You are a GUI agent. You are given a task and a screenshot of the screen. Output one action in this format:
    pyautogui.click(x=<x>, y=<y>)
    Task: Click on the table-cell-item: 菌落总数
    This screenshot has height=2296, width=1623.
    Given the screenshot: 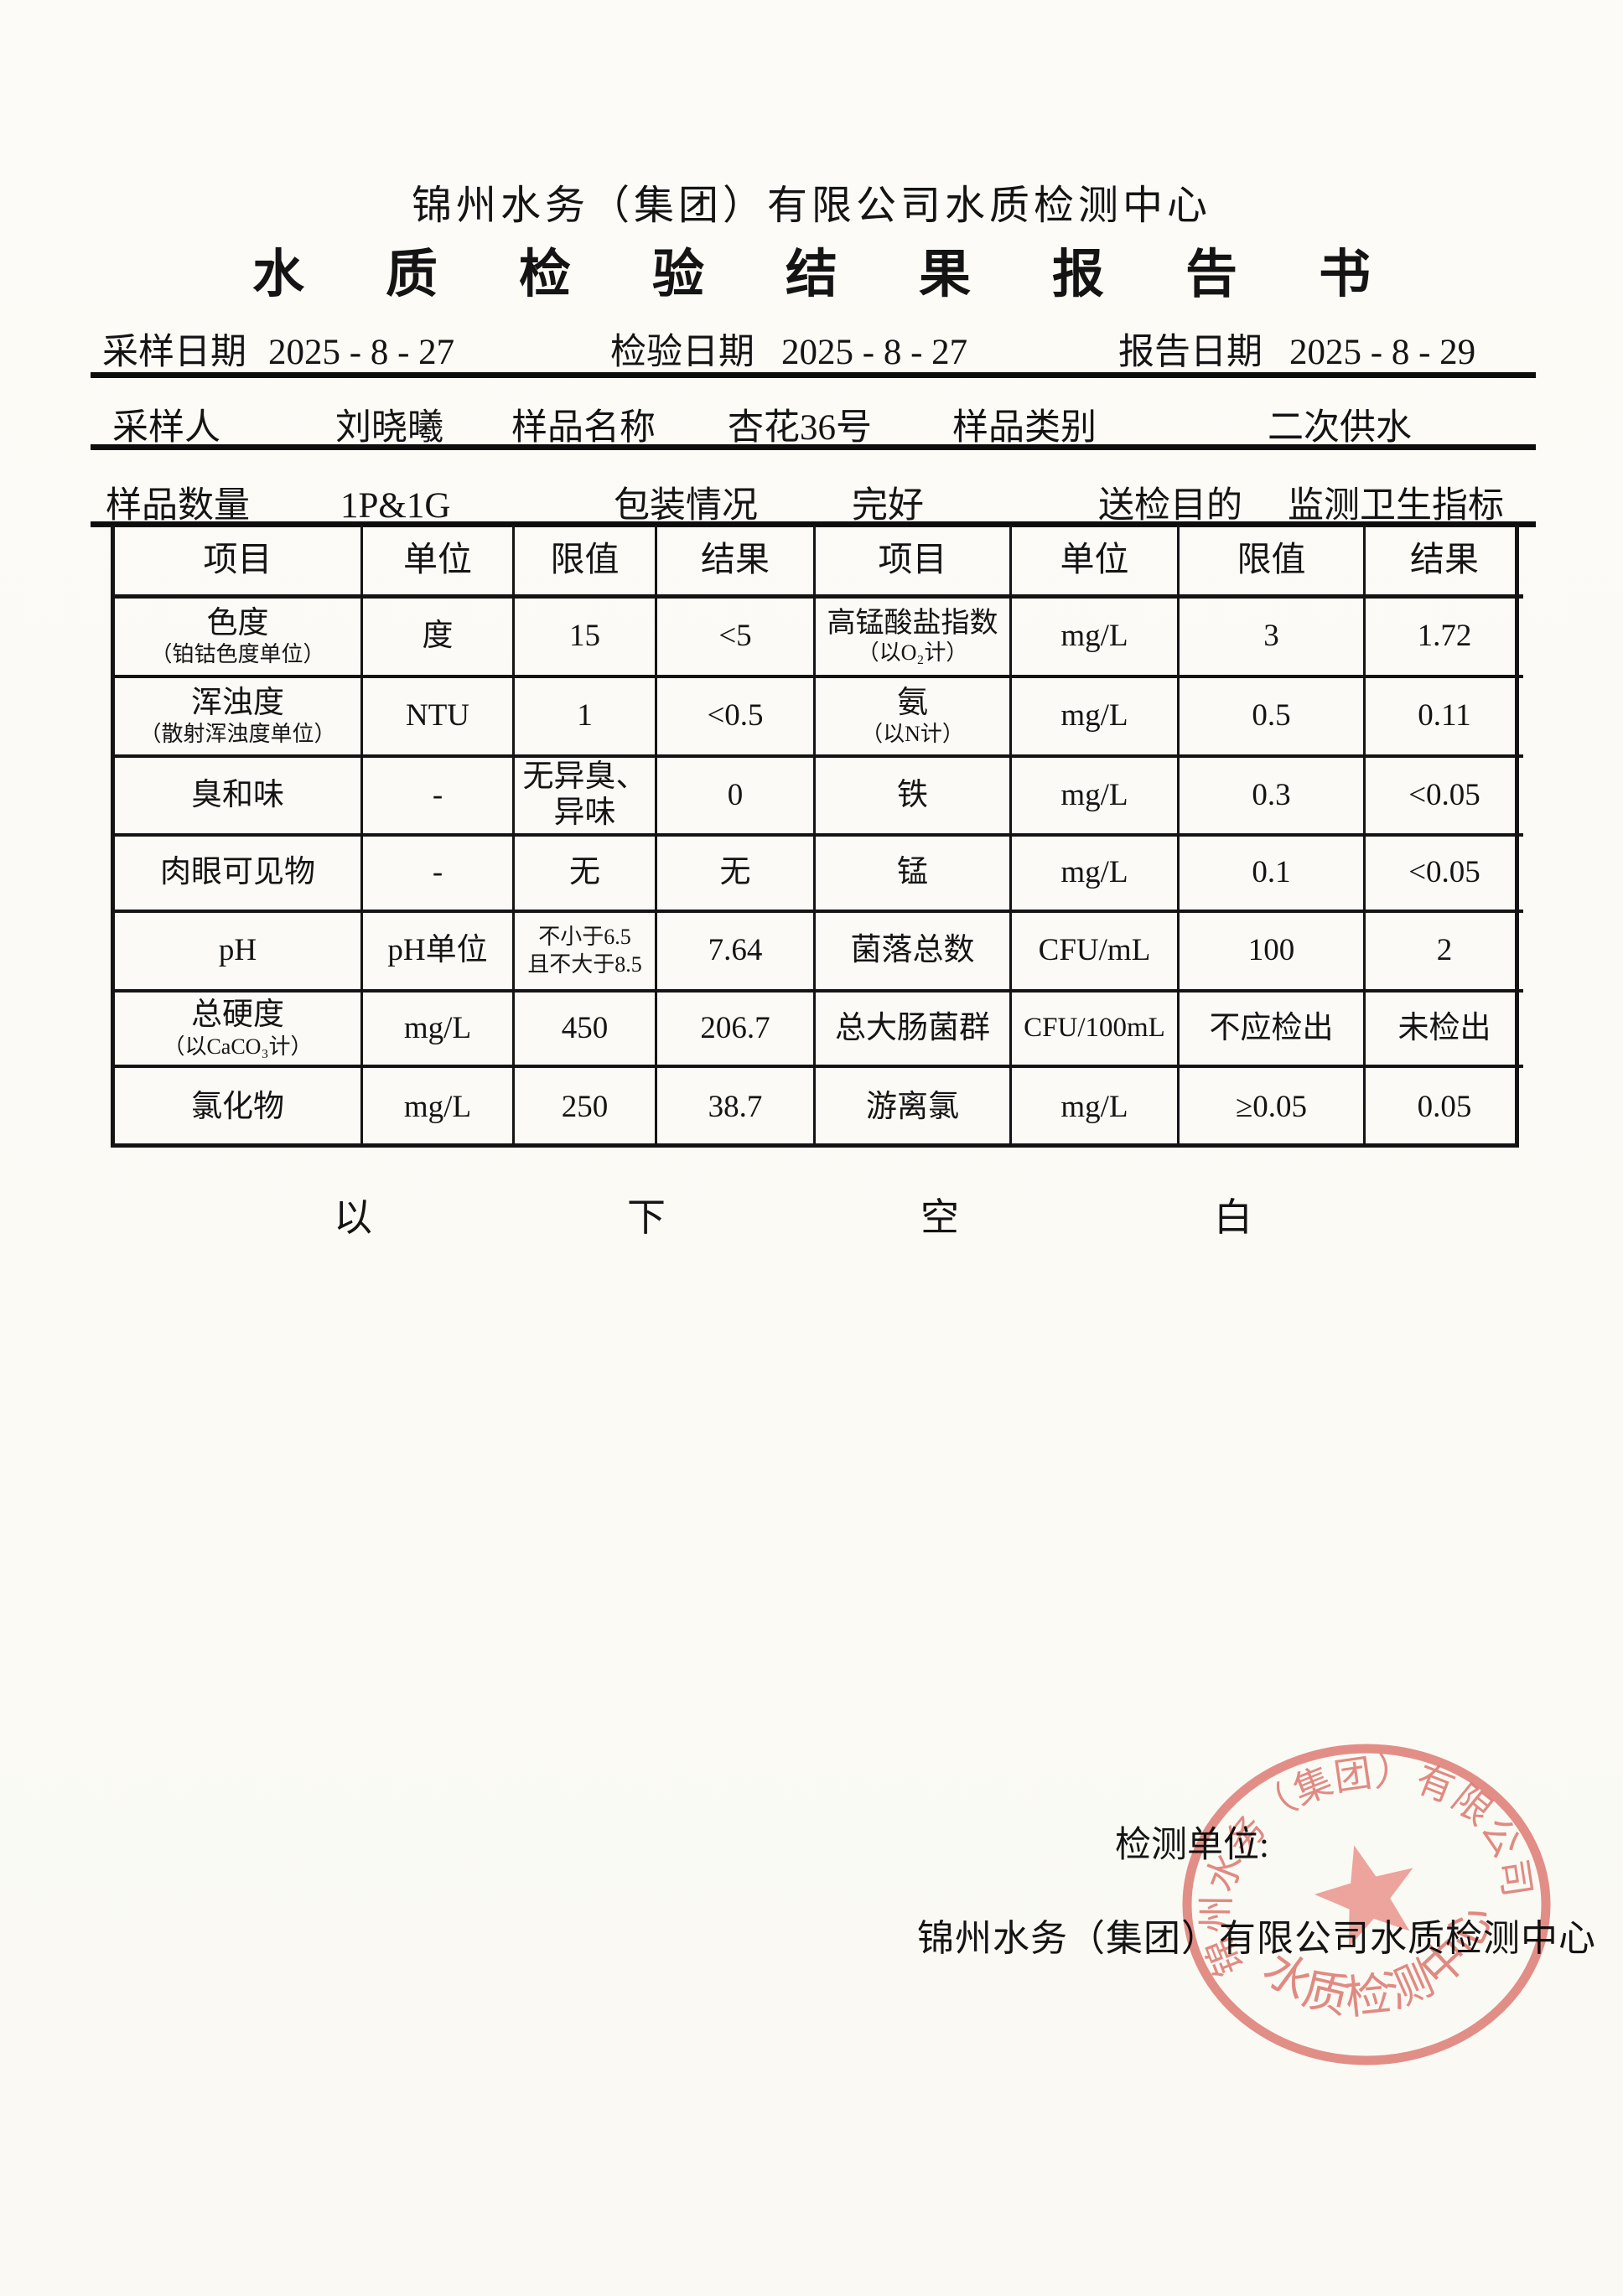 What is the action you would take?
    pyautogui.click(x=914, y=953)
    